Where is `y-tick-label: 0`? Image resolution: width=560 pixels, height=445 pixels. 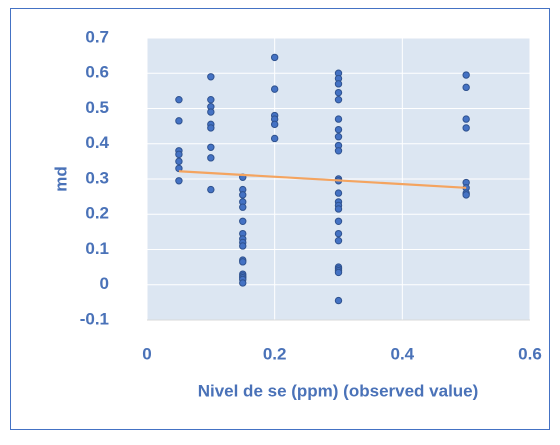
y-tick-label: 0 is located at coordinates (104, 283).